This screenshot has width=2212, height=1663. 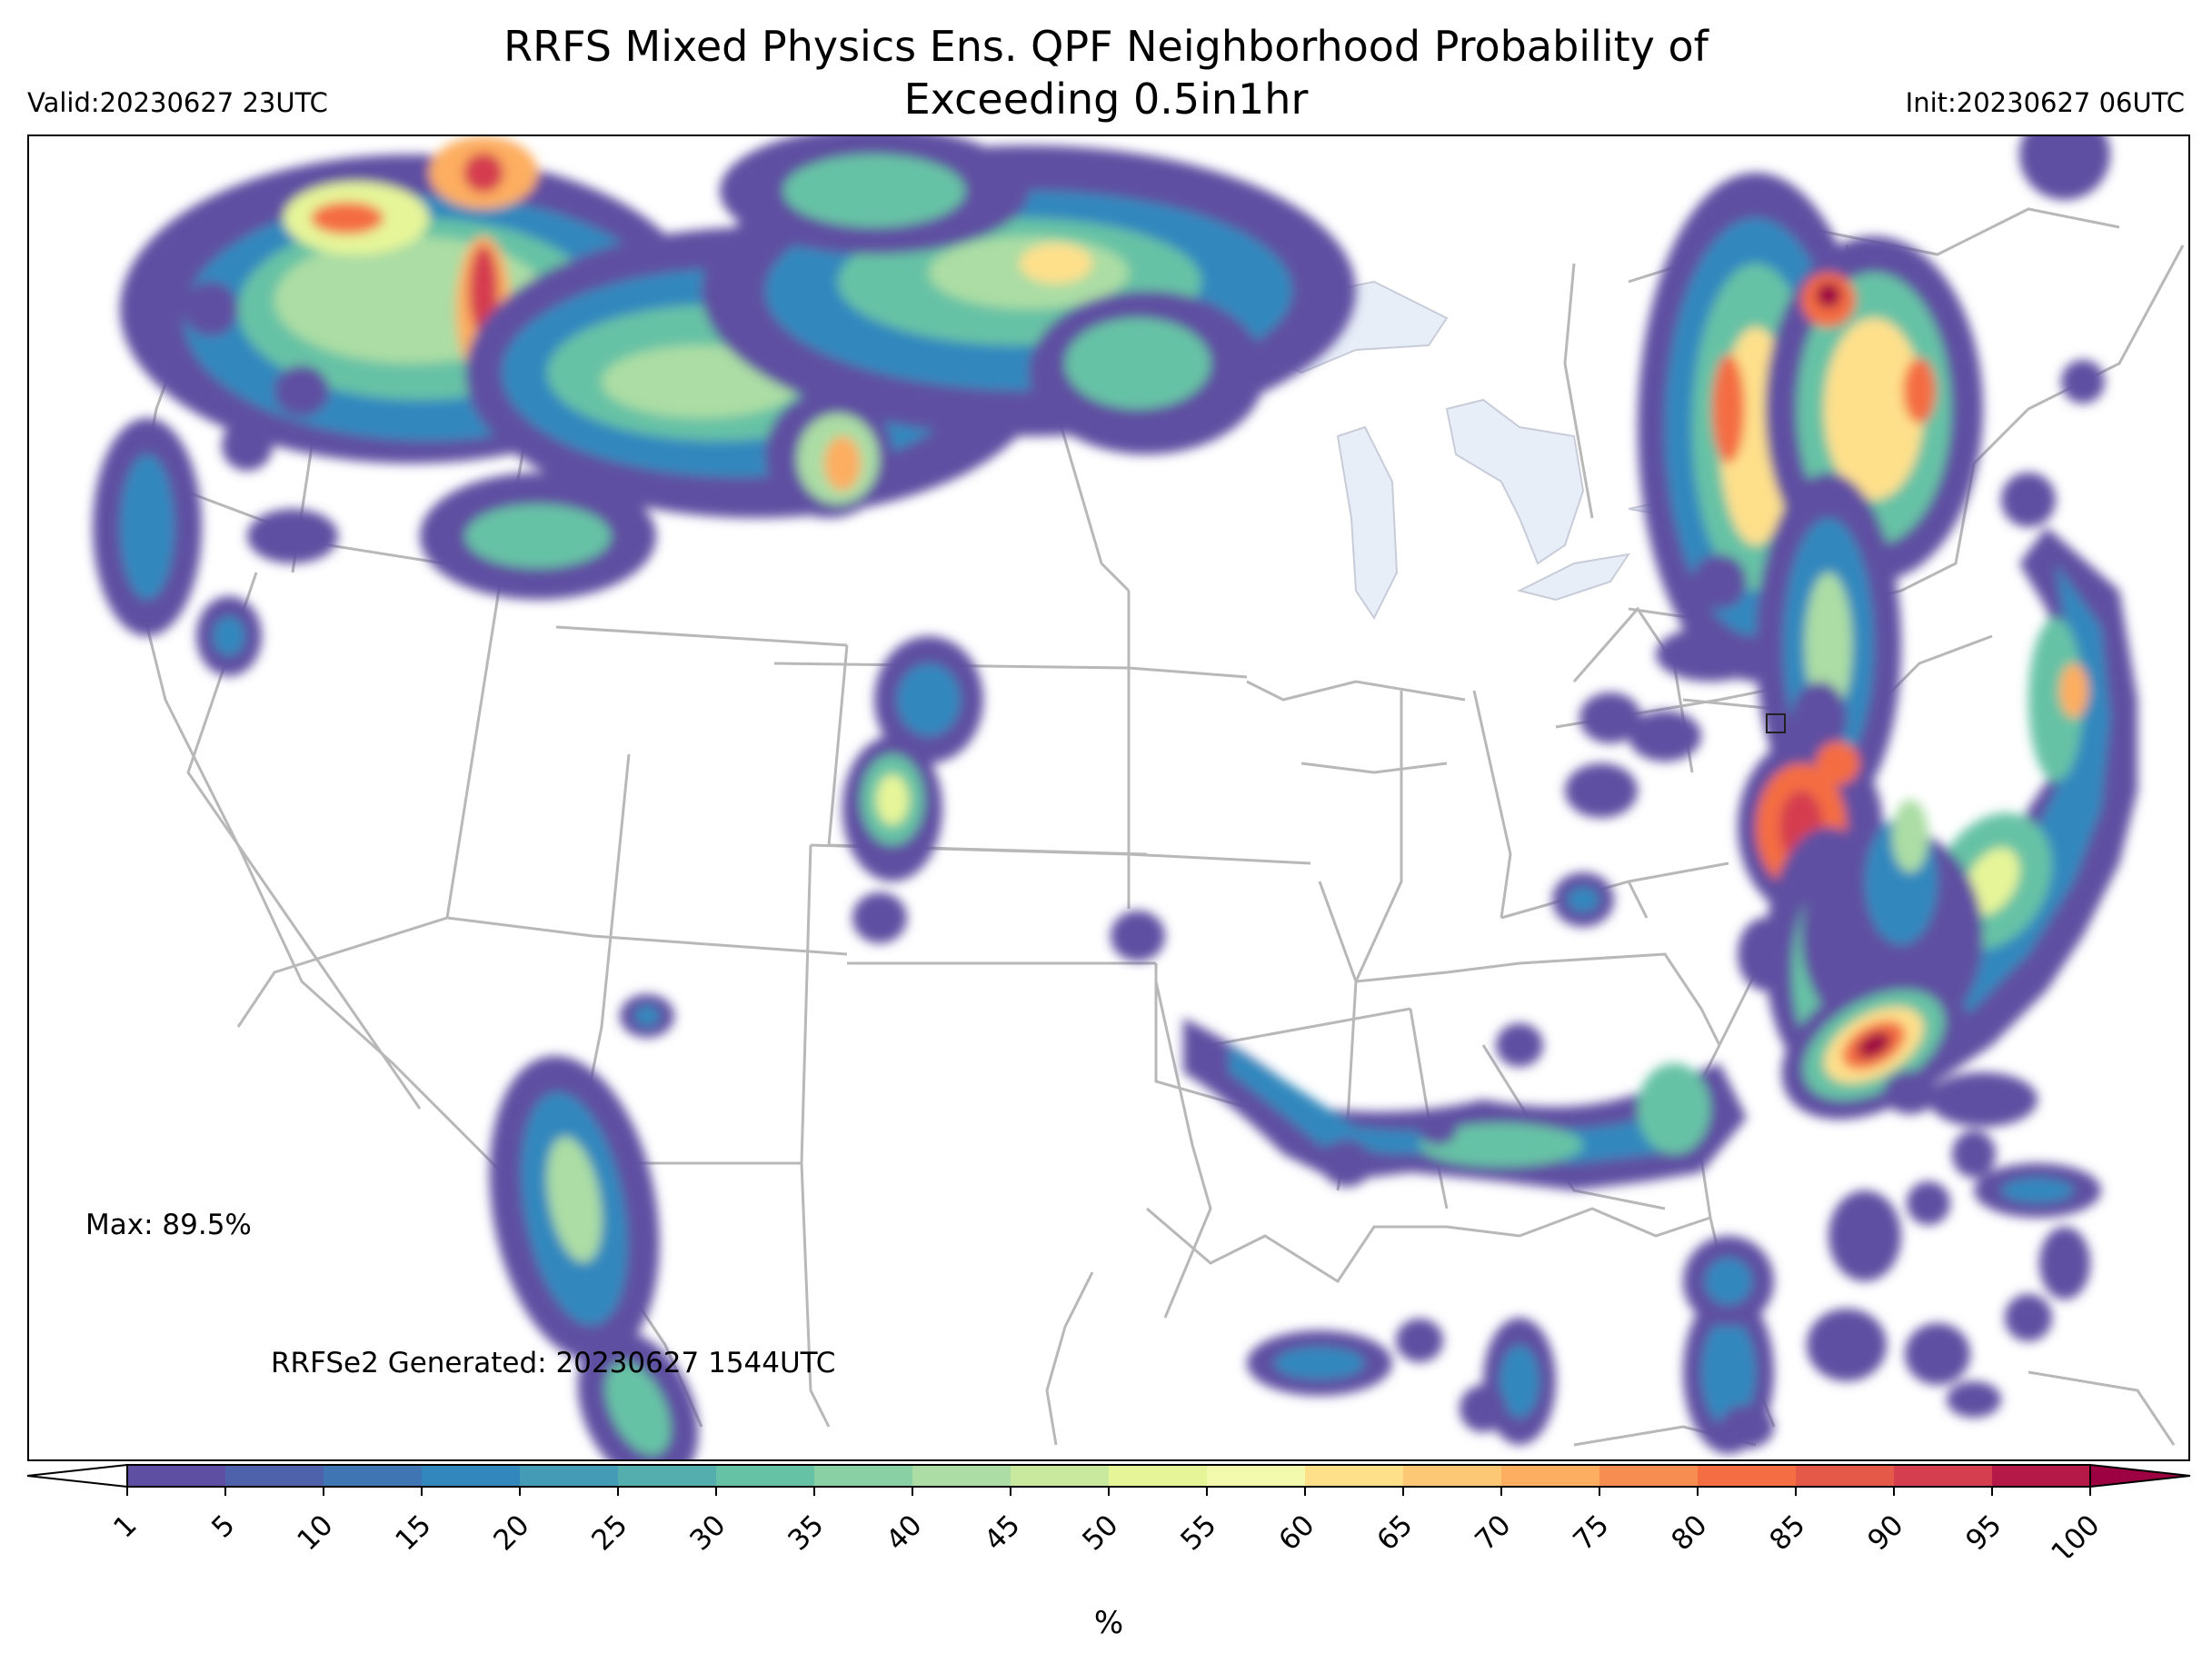 I want to click on colorbar-tick-label: 85, so click(x=1787, y=1533).